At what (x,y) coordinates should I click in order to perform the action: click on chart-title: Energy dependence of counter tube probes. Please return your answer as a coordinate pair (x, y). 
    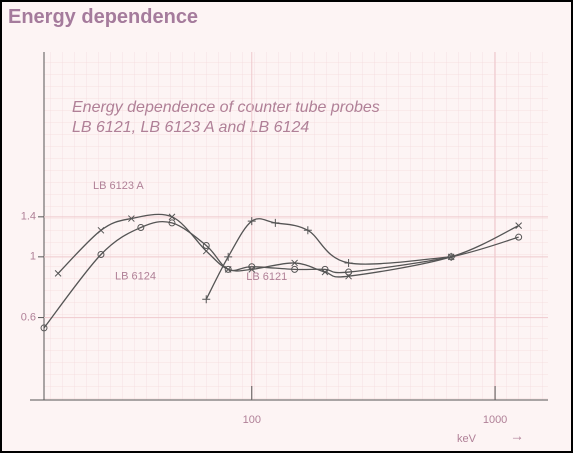
    Looking at the image, I should click on (226, 107).